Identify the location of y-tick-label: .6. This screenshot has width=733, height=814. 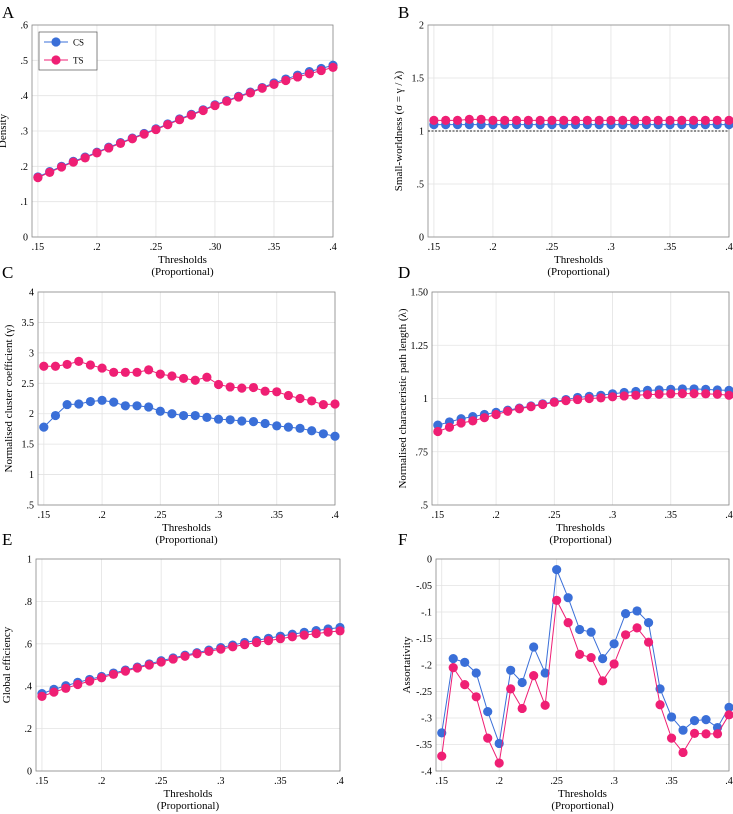
(29, 644).